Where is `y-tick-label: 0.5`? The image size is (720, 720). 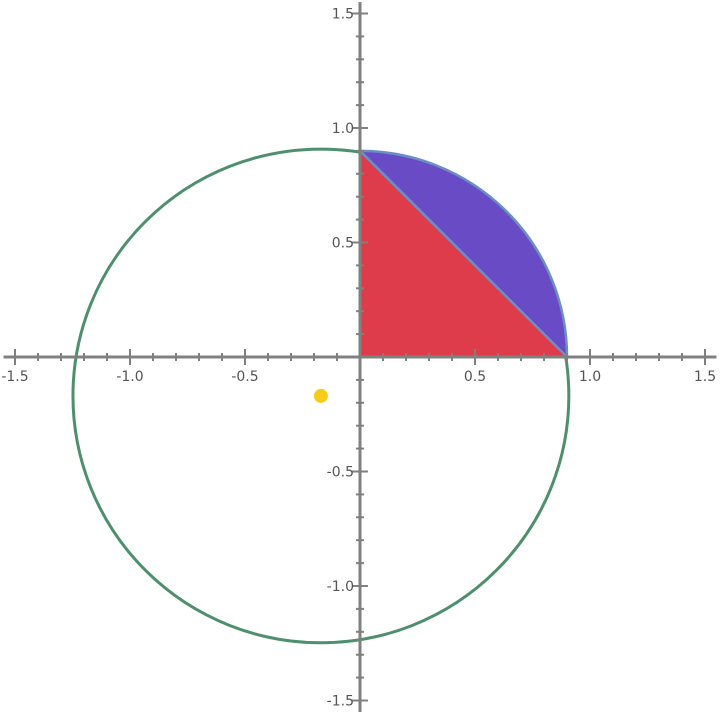
y-tick-label: 0.5 is located at coordinates (343, 244).